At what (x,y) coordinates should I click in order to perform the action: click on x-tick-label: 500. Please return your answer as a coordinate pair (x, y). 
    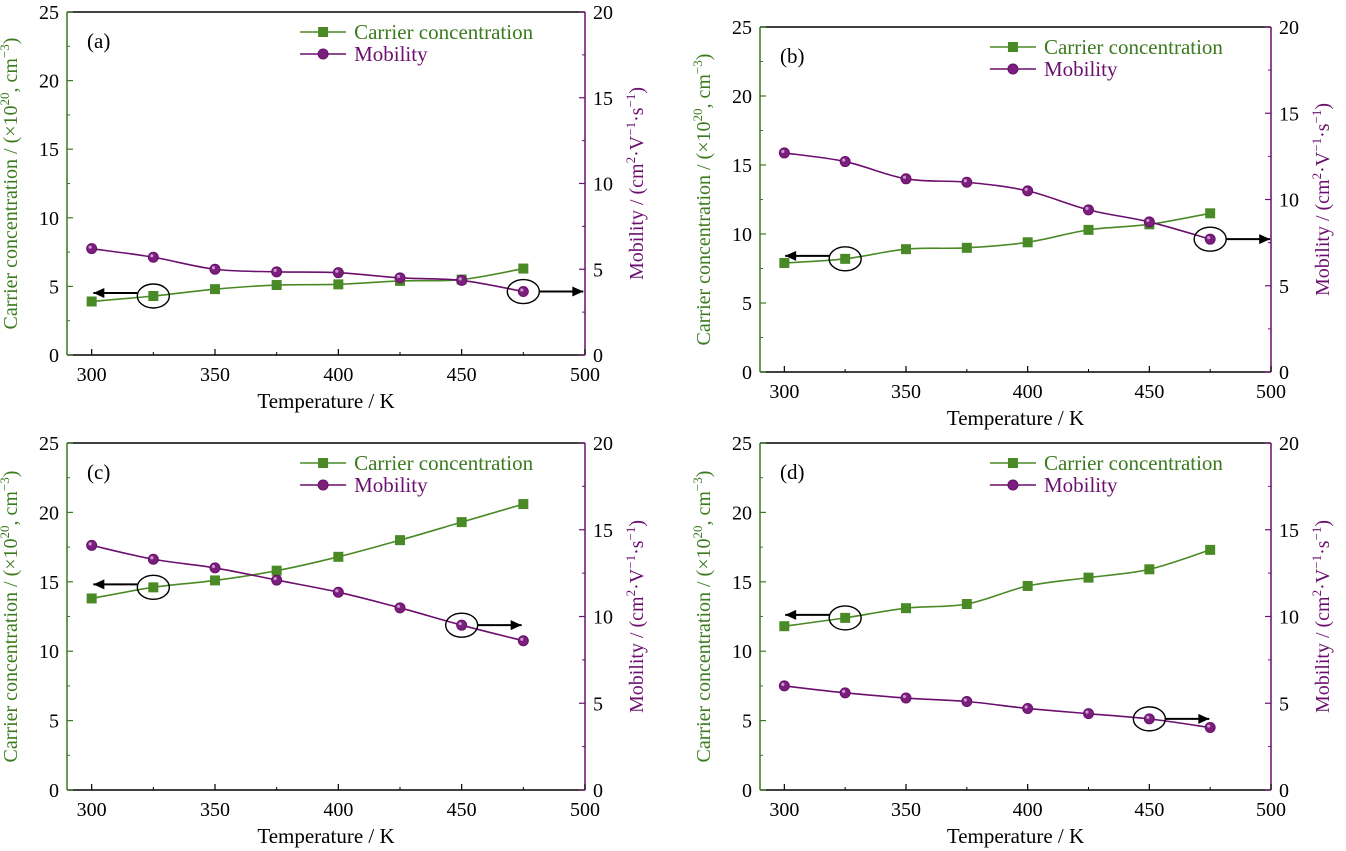
    Looking at the image, I should click on (585, 810).